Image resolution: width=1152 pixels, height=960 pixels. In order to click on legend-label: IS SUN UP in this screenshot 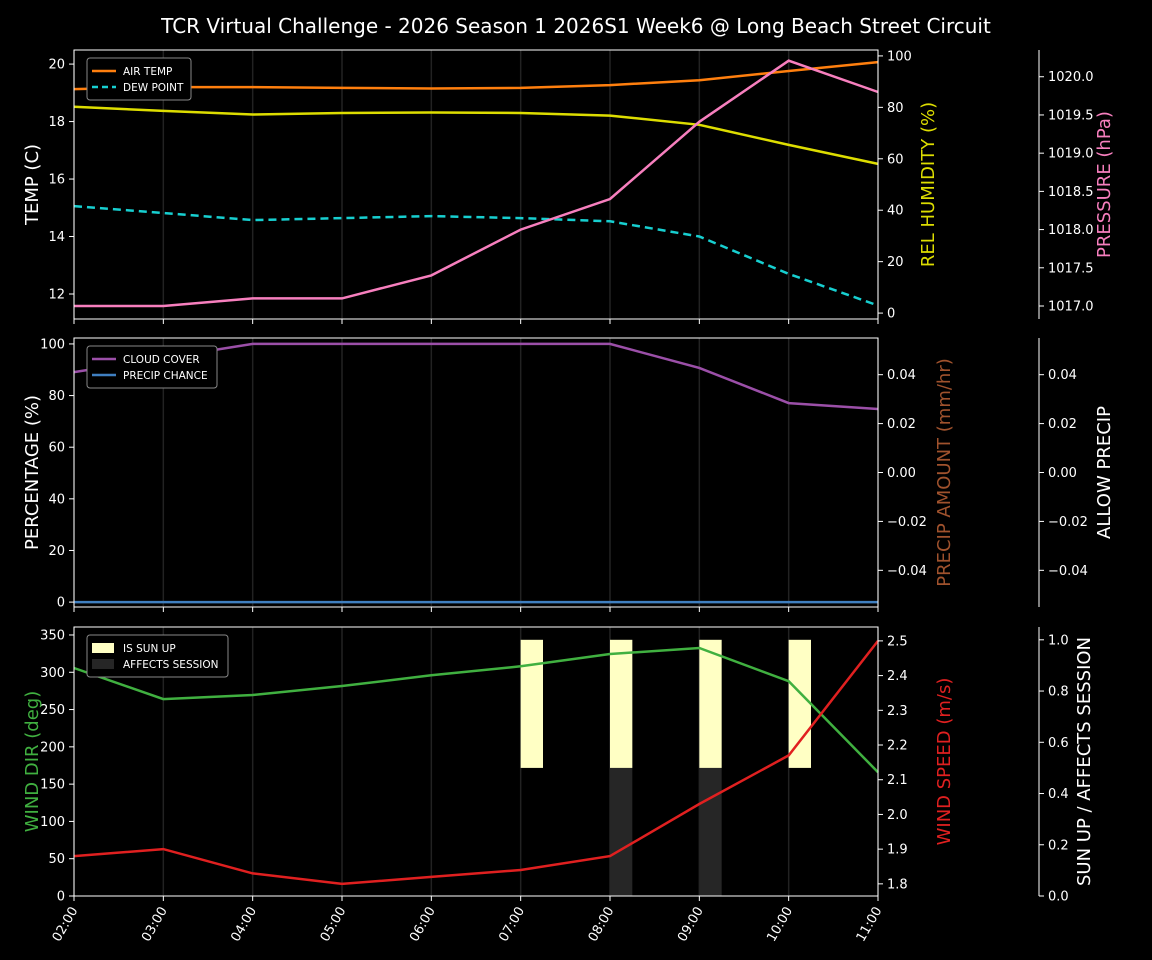, I will do `click(149, 649)`.